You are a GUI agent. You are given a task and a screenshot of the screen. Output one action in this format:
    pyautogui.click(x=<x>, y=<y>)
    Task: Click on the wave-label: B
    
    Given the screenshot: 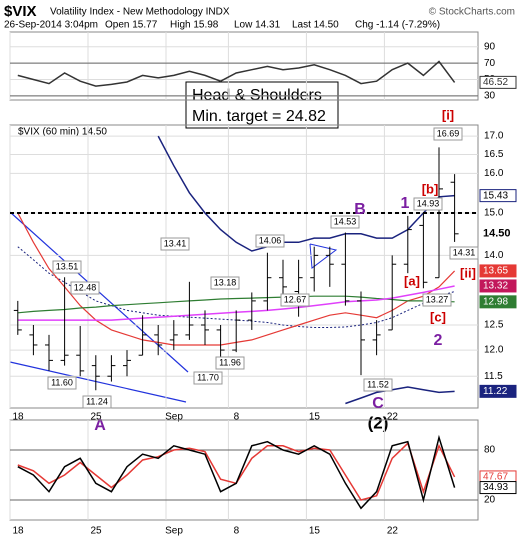 What is the action you would take?
    pyautogui.click(x=360, y=209)
    